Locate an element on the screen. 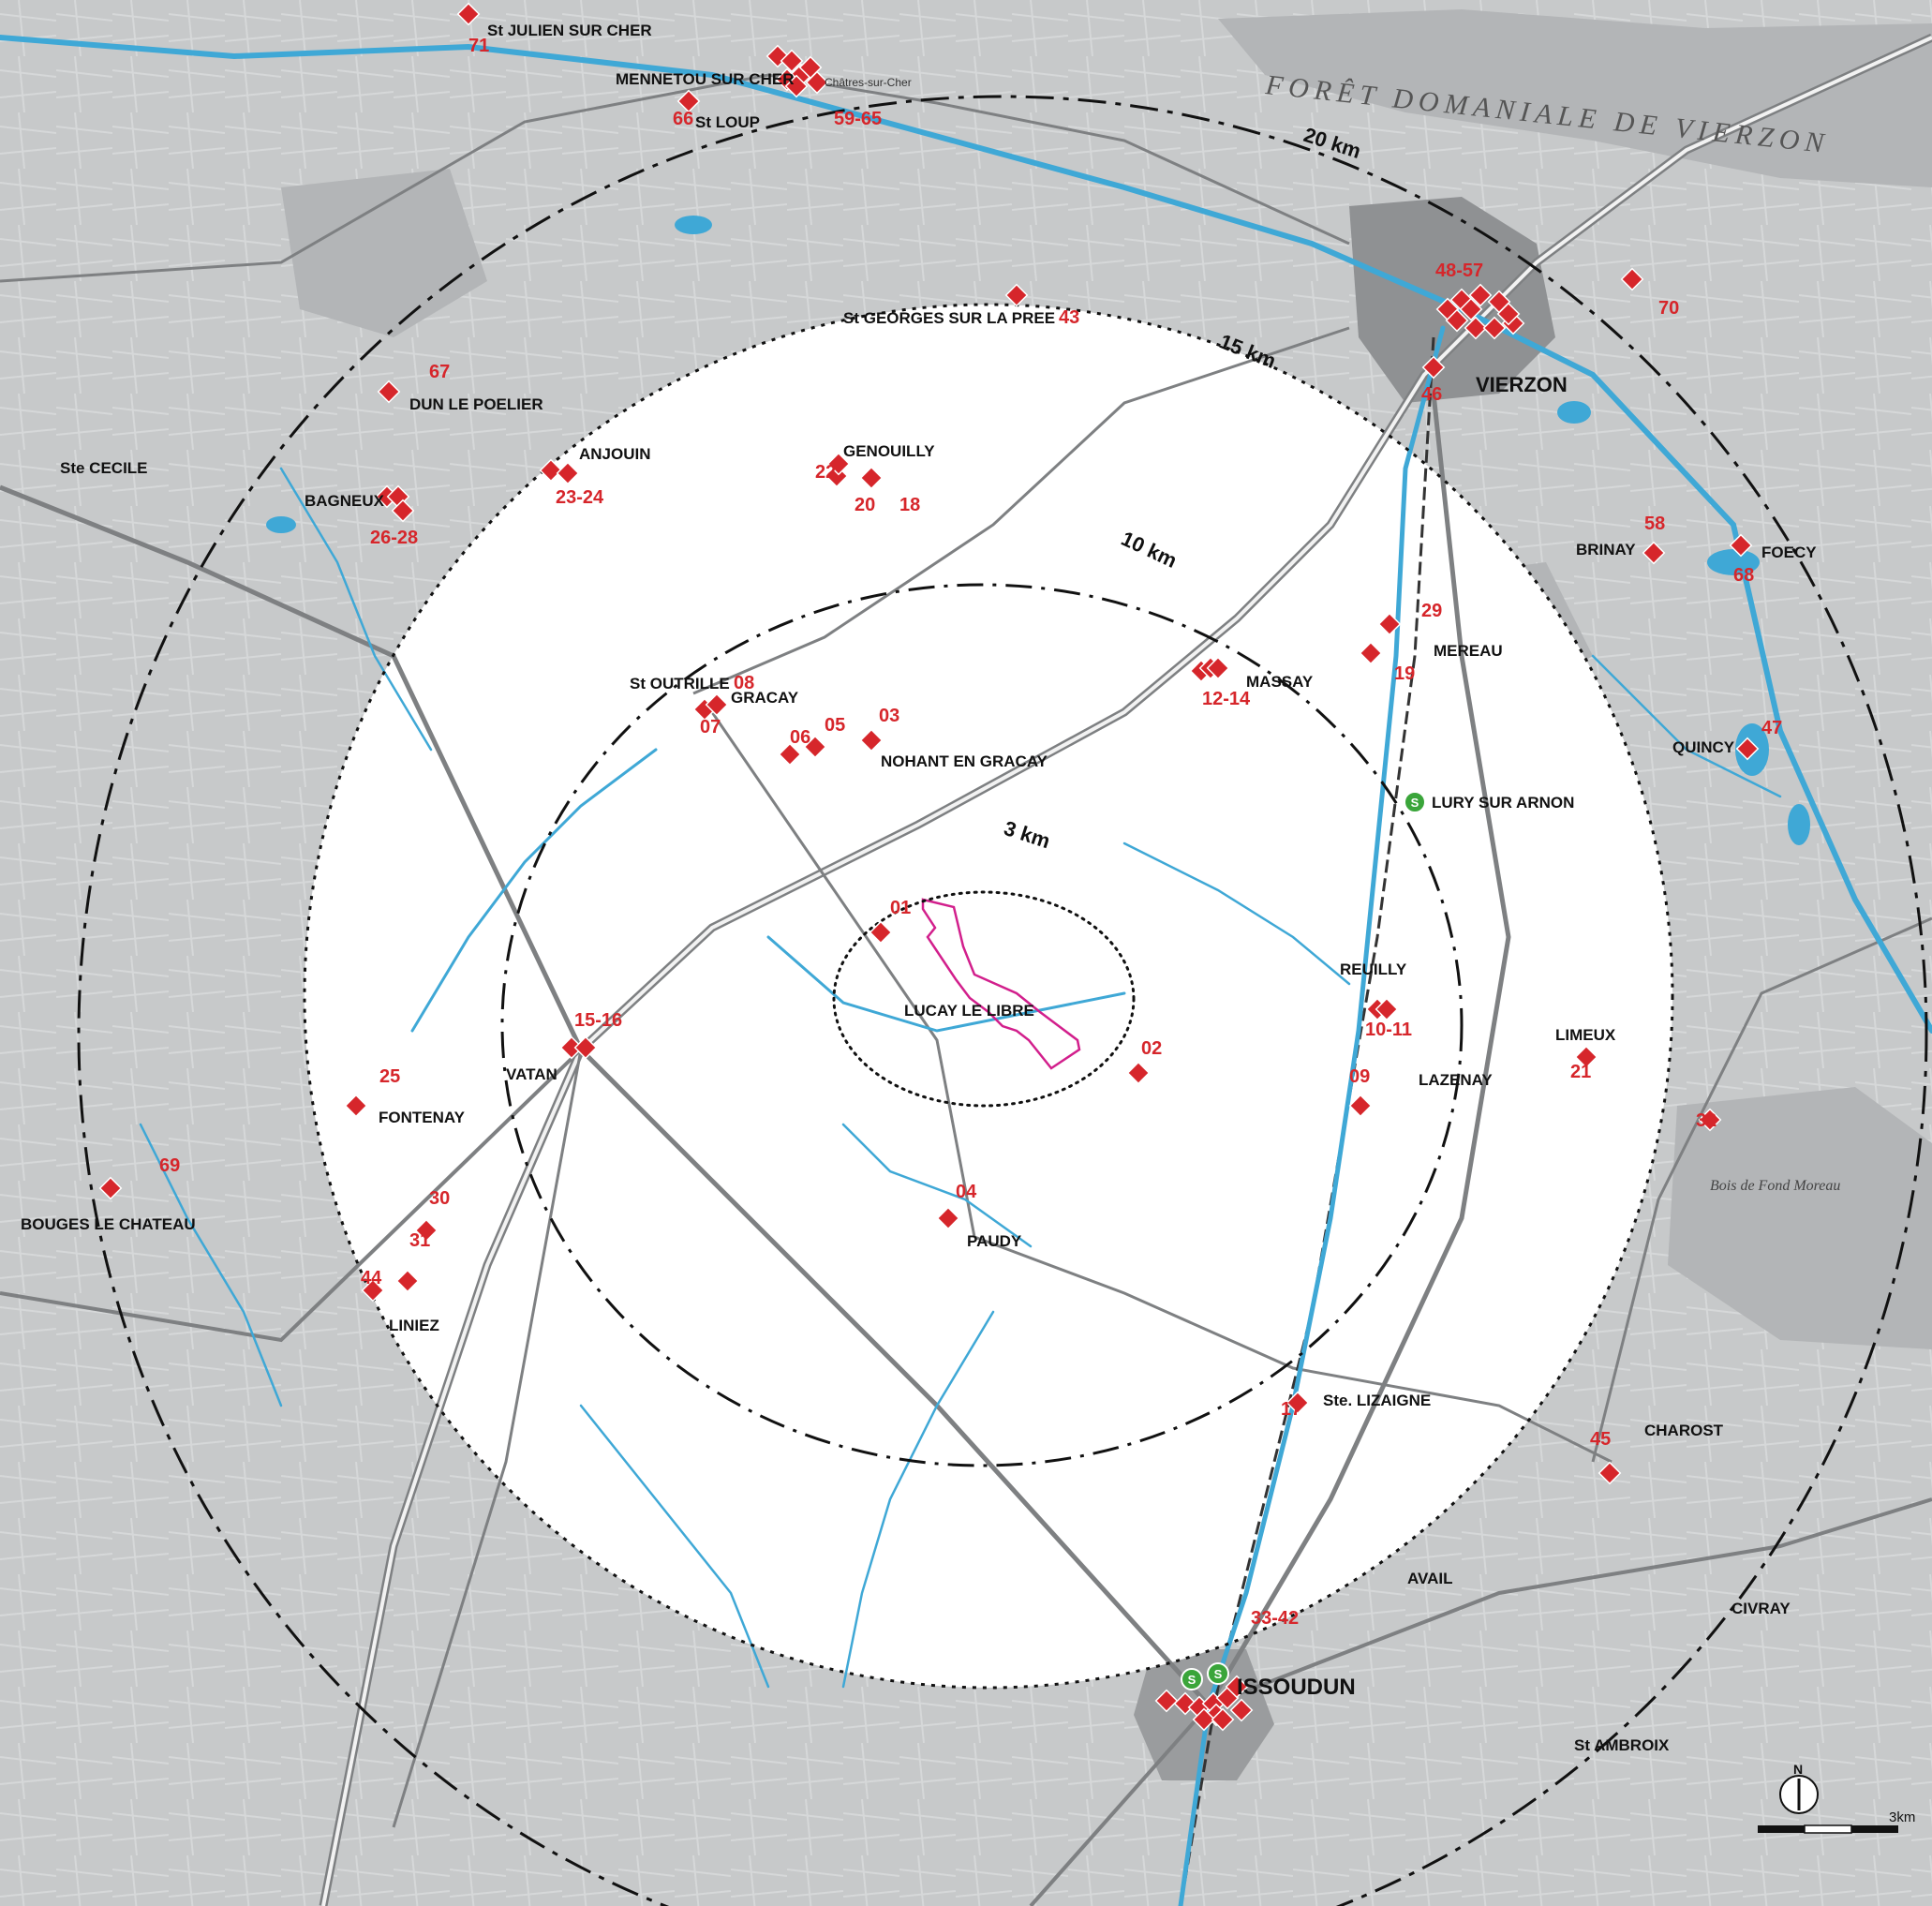 This screenshot has width=1932, height=1906. town-st-loup: St LOUP is located at coordinates (727, 122).